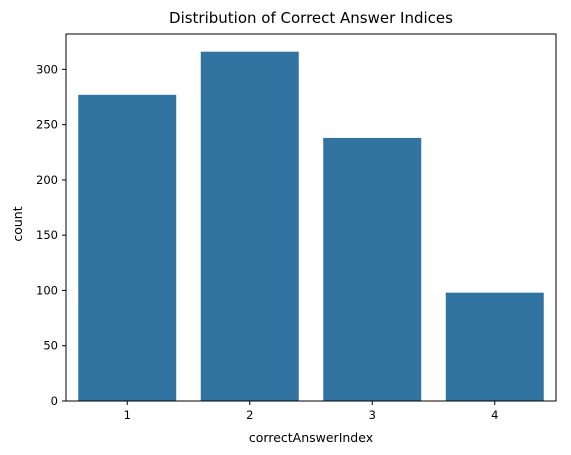 This screenshot has height=455, width=571. What do you see at coordinates (47, 235) in the screenshot?
I see `y-tick-label-150: 150` at bounding box center [47, 235].